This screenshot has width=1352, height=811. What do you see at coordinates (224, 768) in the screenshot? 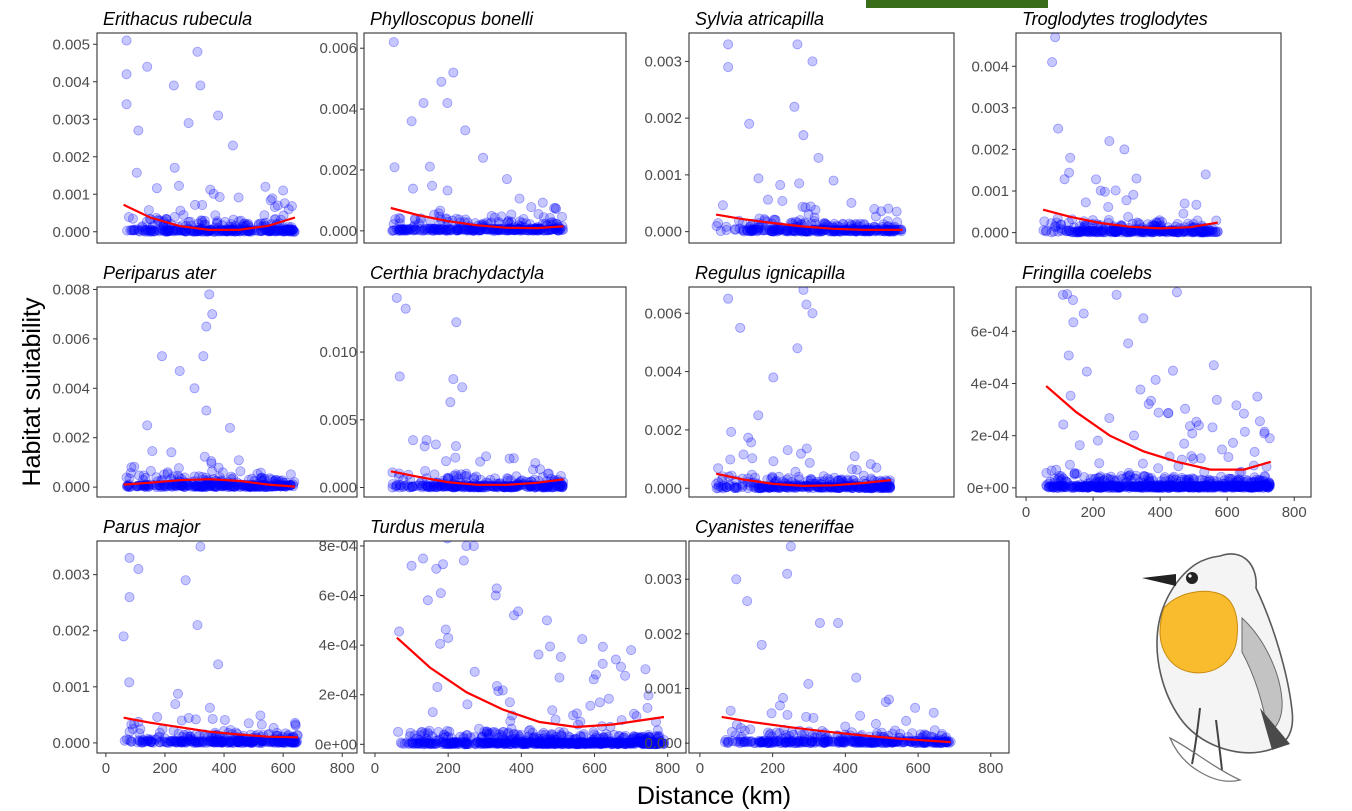
I see `x-tick-label: 400` at bounding box center [224, 768].